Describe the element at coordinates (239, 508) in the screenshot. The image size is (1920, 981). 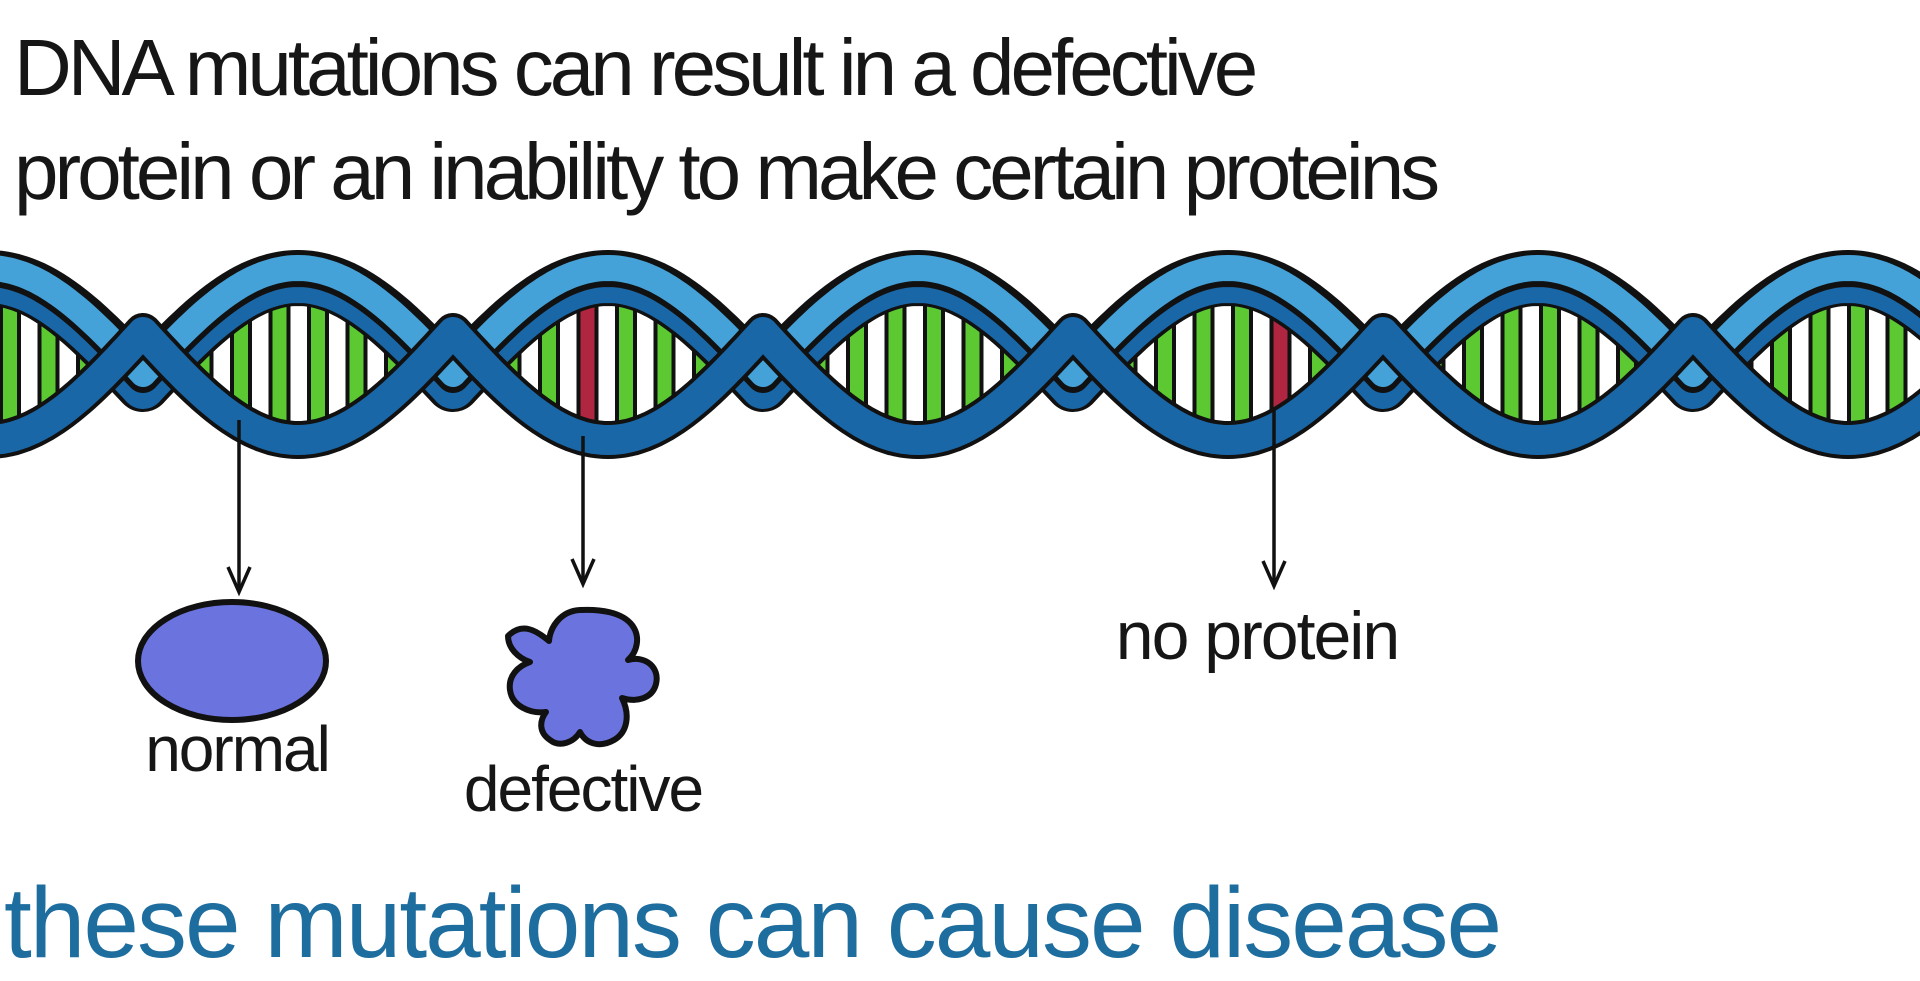
I see `arrow-to-normal` at that location.